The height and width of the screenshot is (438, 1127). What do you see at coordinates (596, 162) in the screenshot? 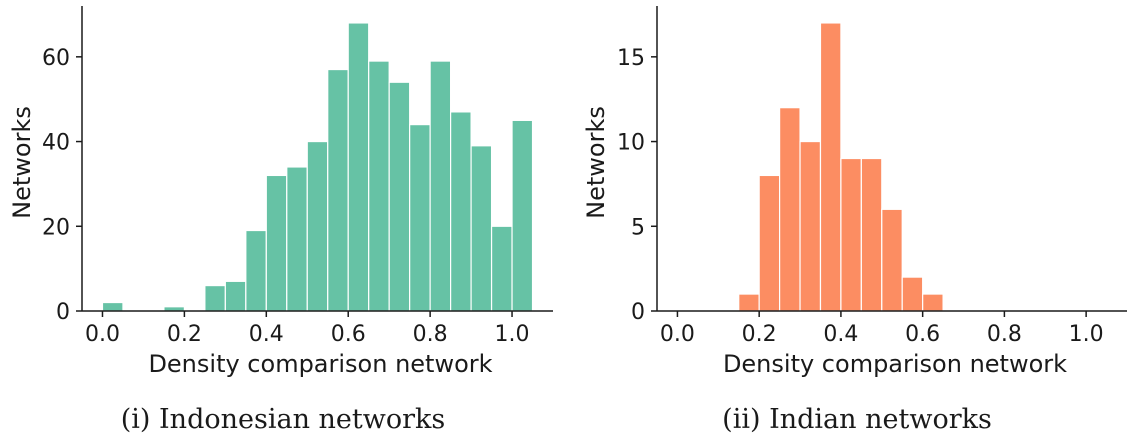
I see `indian-y-axis-label: Networks` at bounding box center [596, 162].